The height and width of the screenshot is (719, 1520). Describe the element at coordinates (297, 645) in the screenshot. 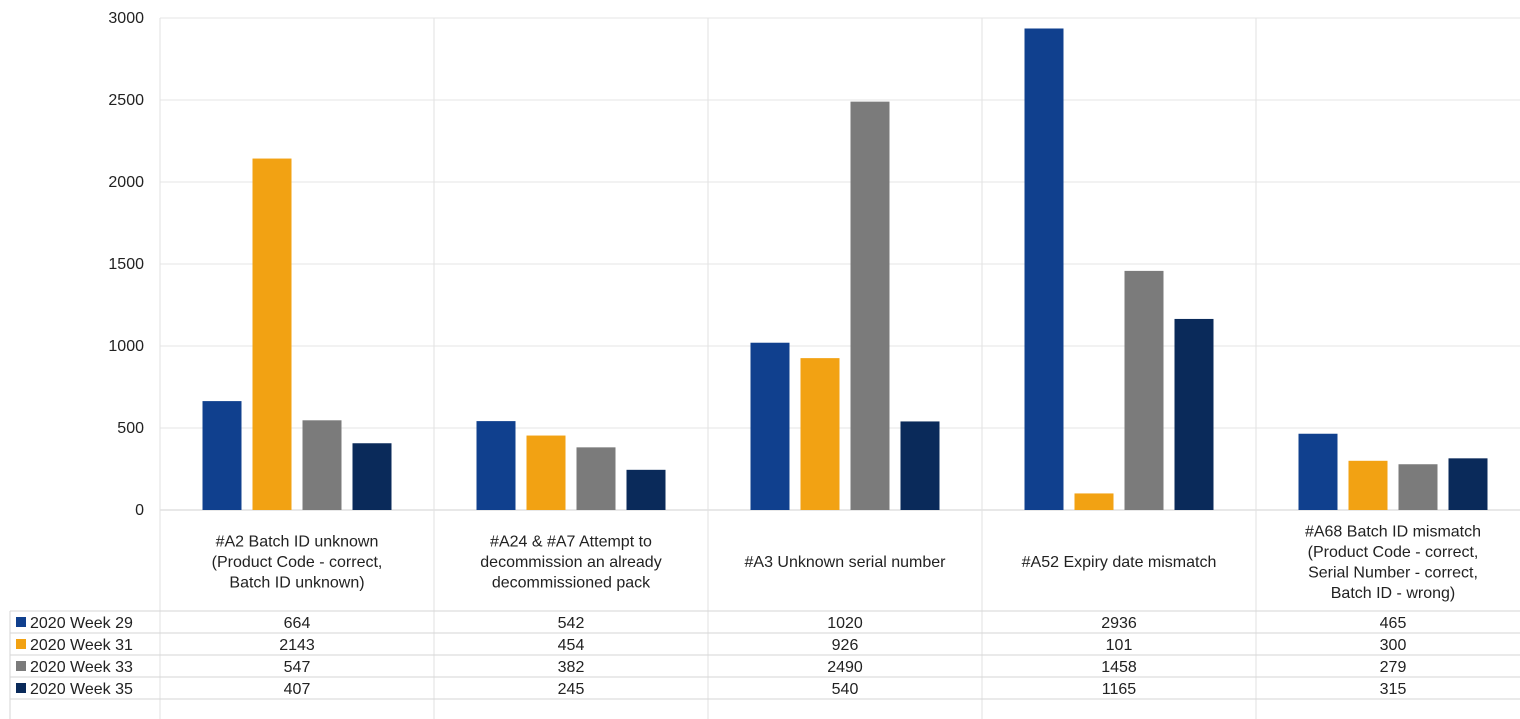

I see `data-table-cell: 2143` at that location.